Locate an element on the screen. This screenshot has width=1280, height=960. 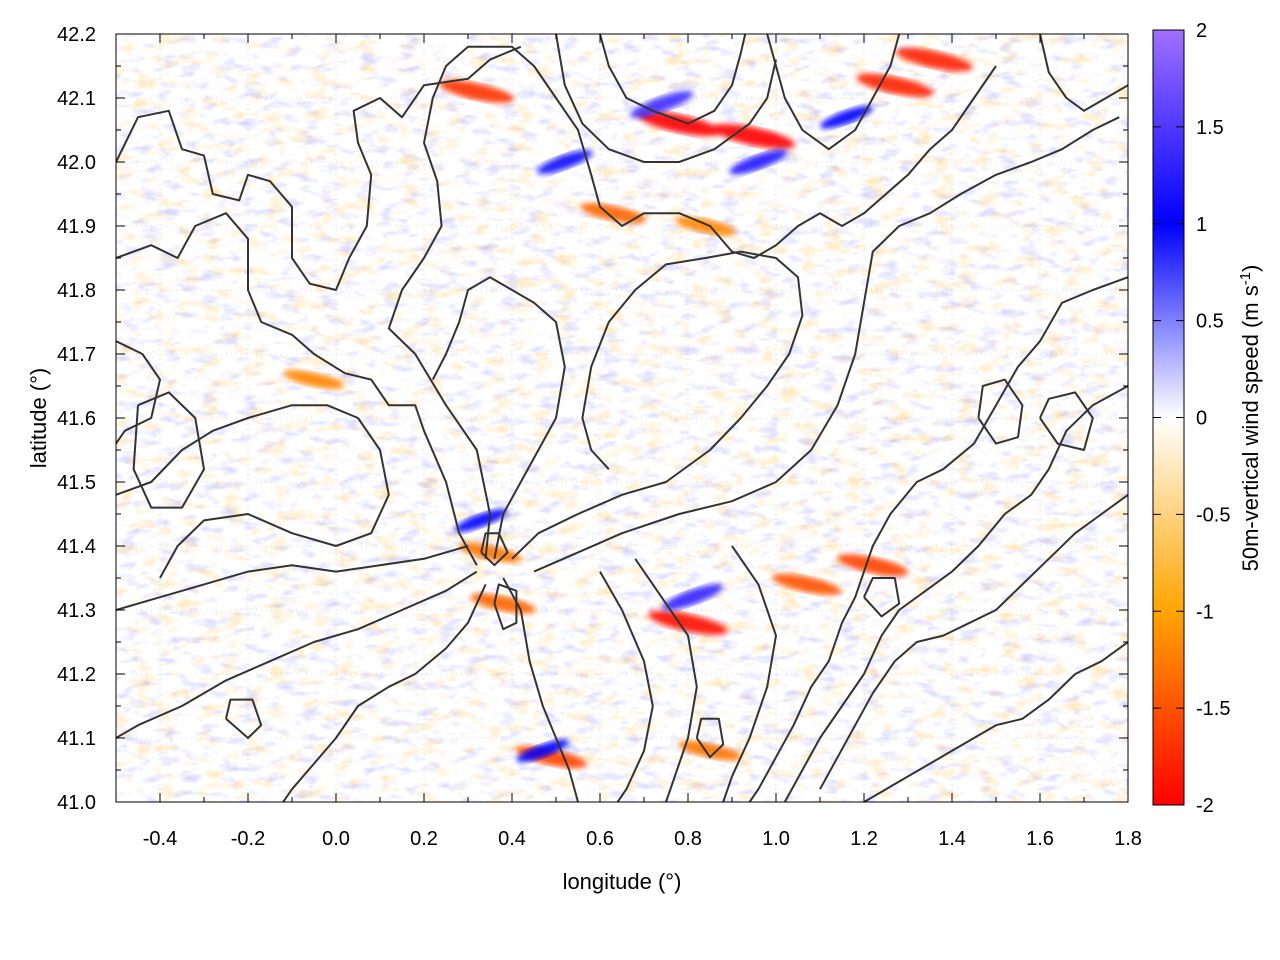
x-tick-label: 1.0 is located at coordinates (776, 839).